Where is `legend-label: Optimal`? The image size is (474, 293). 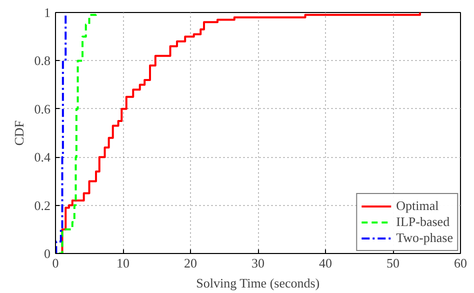 legend-label: Optimal is located at coordinates (417, 206).